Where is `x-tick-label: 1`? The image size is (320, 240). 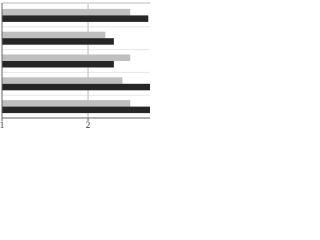
x-tick-label: 1 is located at coordinates (2, 125).